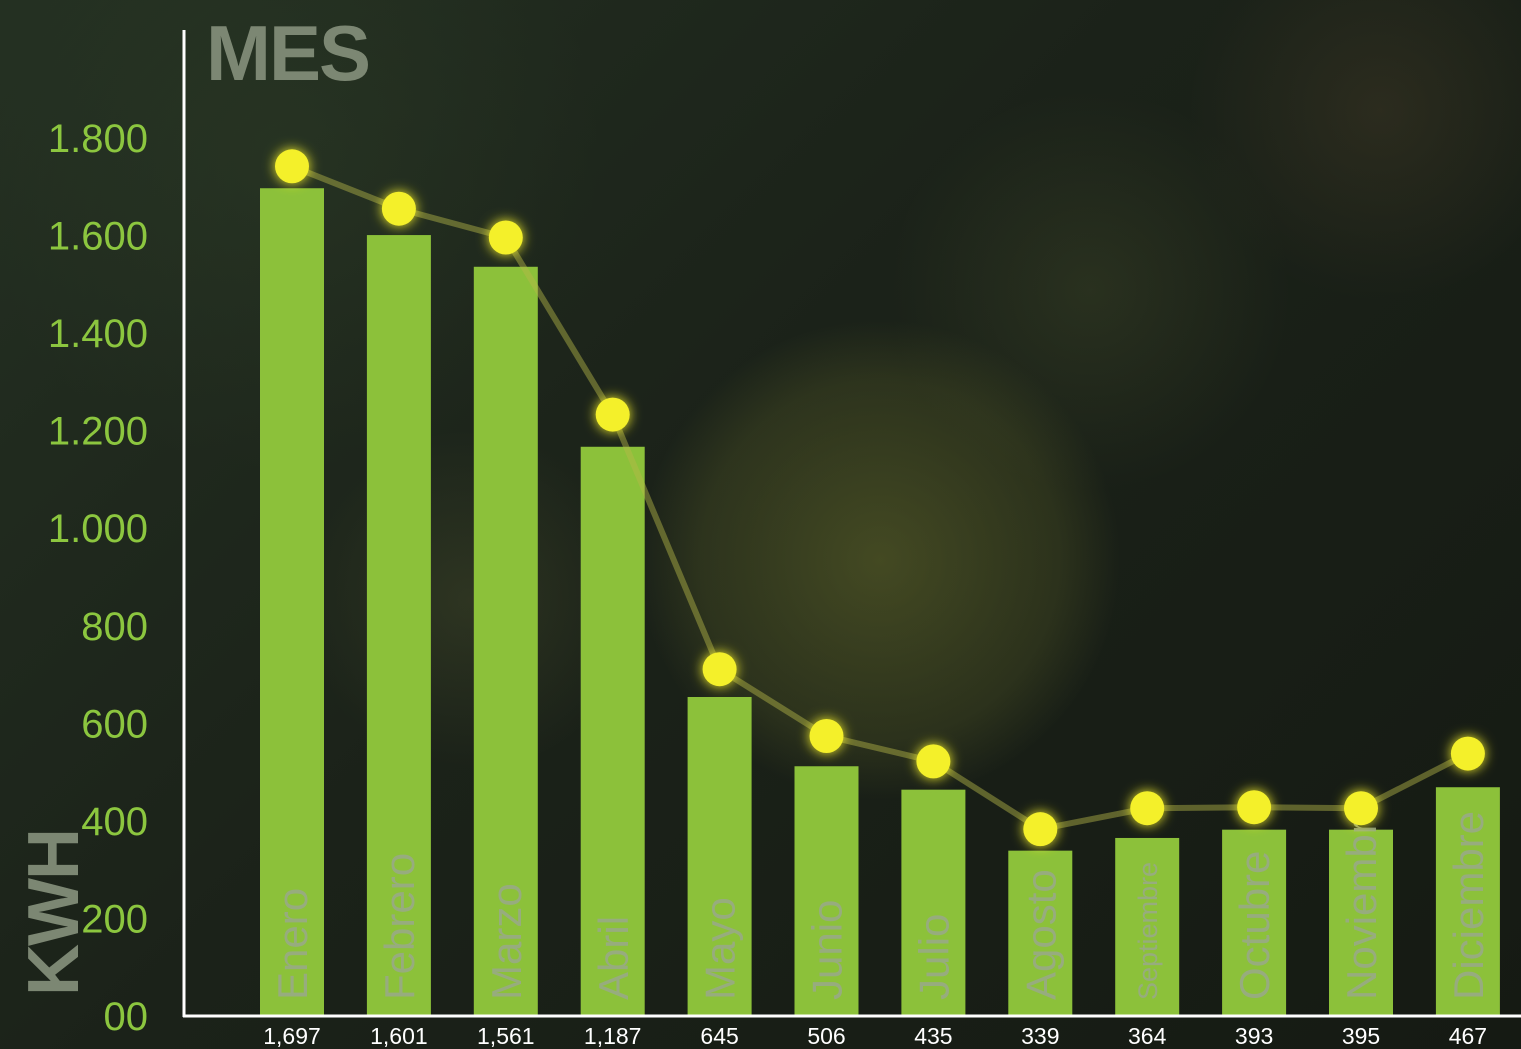  What do you see at coordinates (98, 334) in the screenshot?
I see `y-tick-label: 1.400` at bounding box center [98, 334].